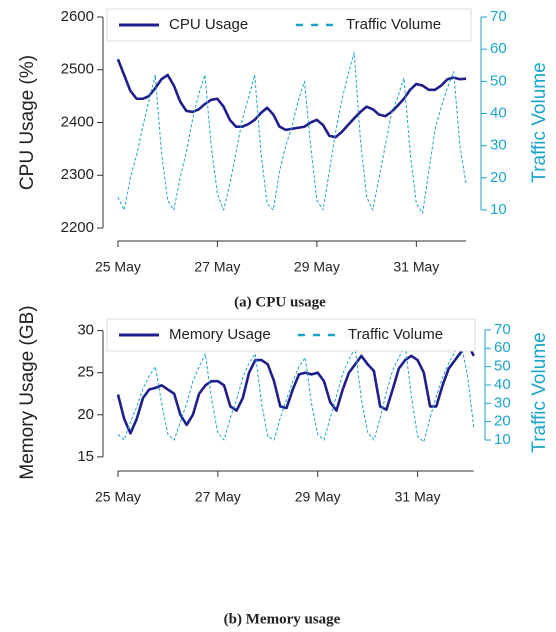  I want to click on y-axis-label: CPU Usage (%), so click(27, 122).